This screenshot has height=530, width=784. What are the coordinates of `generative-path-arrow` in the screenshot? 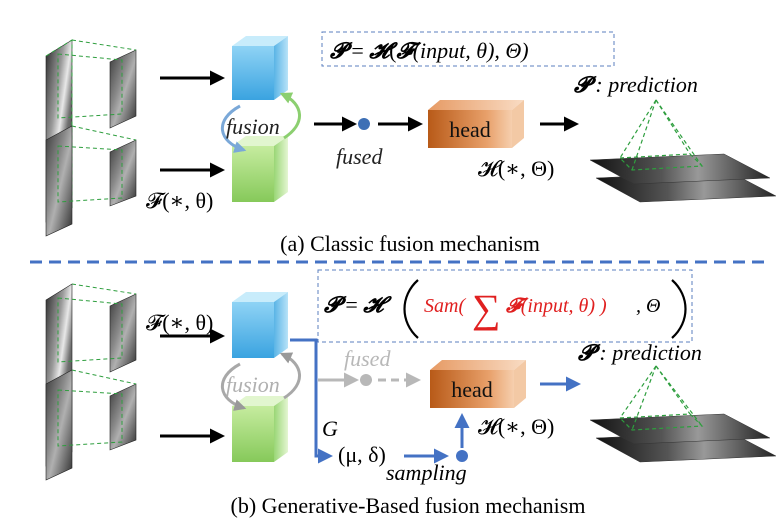 It's located at (311, 401).